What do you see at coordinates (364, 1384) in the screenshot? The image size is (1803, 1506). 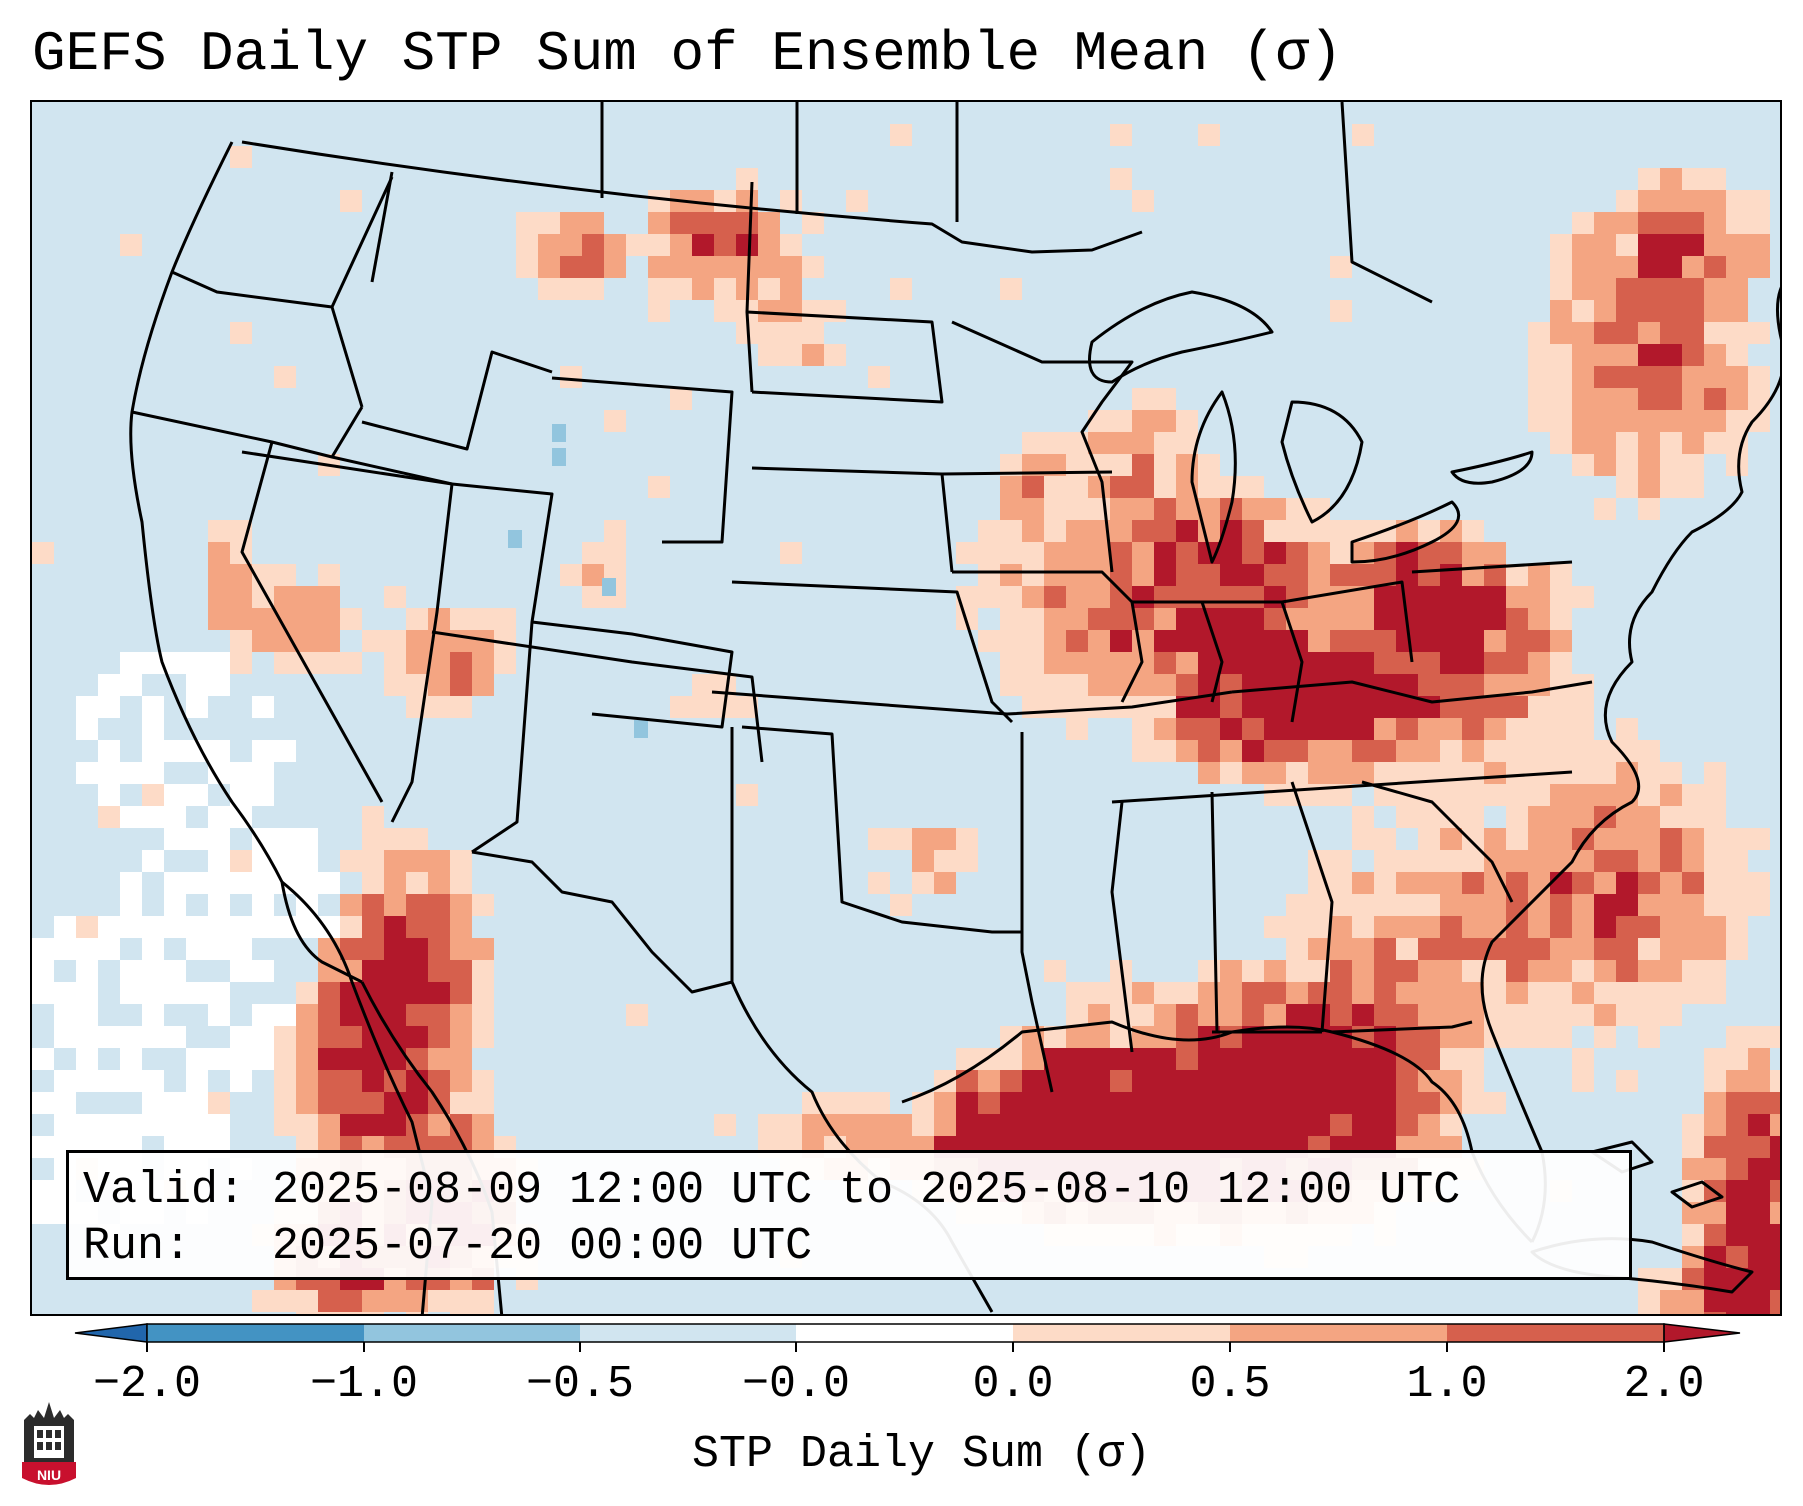 I see `colorbar-tick-label: −1.0` at bounding box center [364, 1384].